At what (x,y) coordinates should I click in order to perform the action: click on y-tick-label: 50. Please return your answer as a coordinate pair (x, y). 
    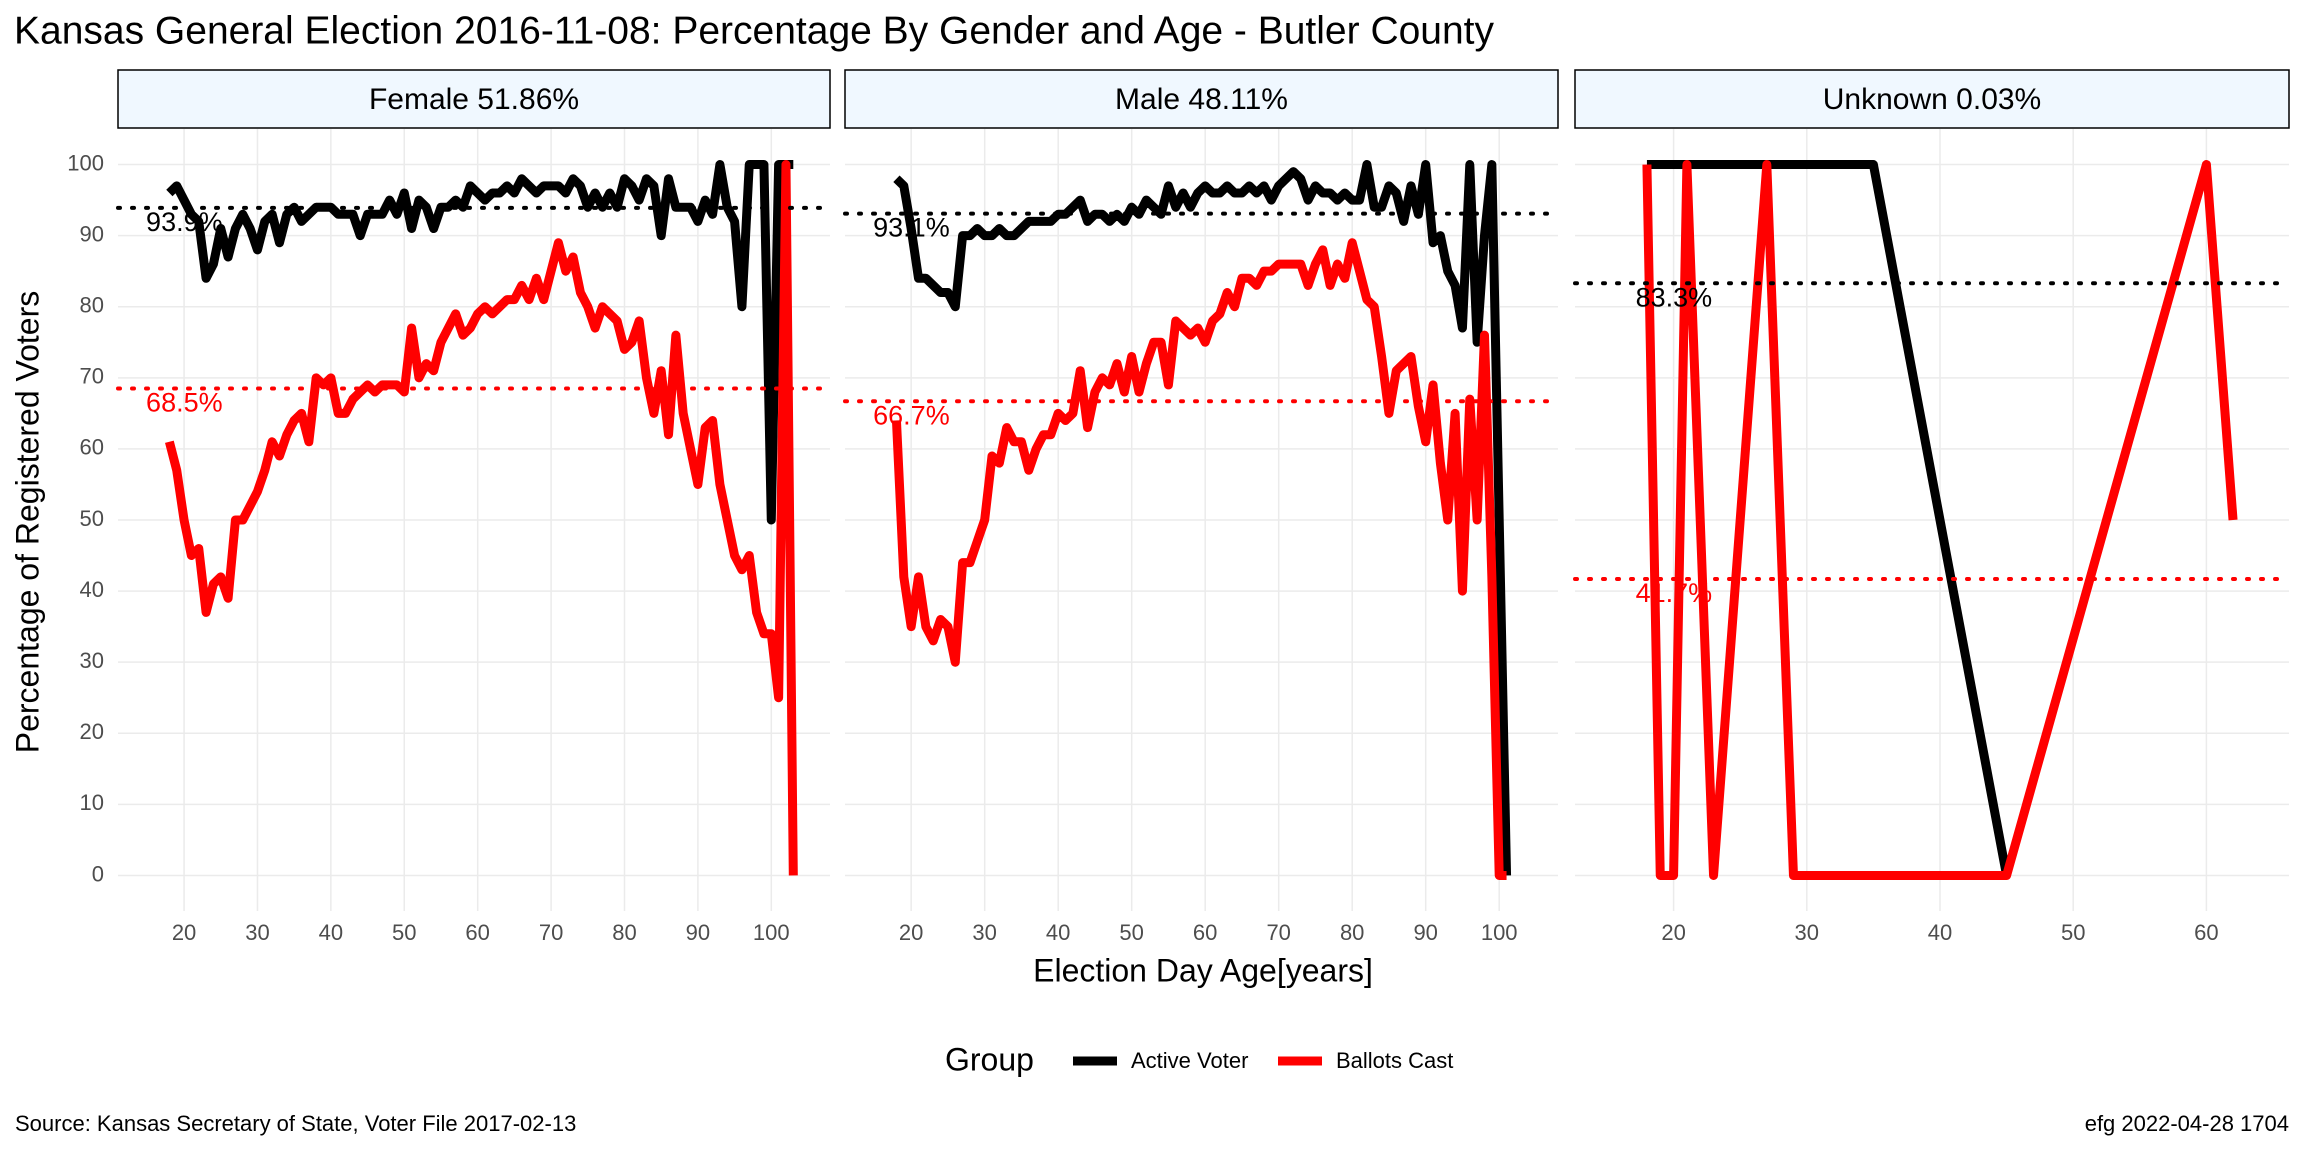
    Looking at the image, I should click on (92, 518).